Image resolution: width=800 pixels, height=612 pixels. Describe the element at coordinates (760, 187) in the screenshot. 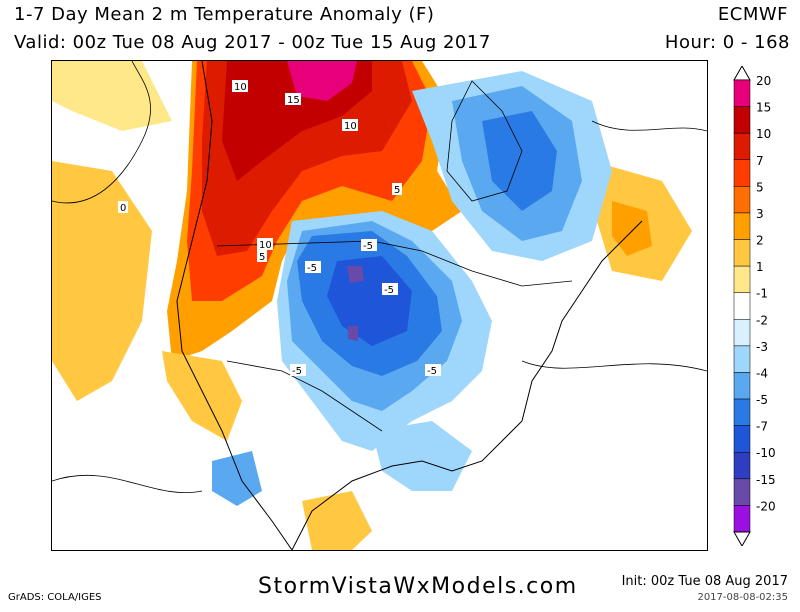

I see `scale-label: 5` at that location.